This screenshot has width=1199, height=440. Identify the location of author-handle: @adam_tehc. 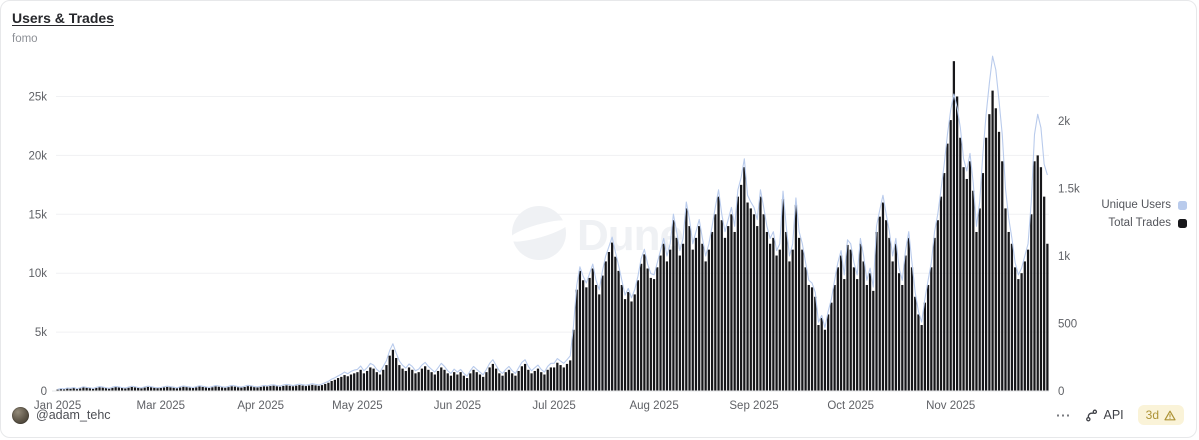
(73, 415).